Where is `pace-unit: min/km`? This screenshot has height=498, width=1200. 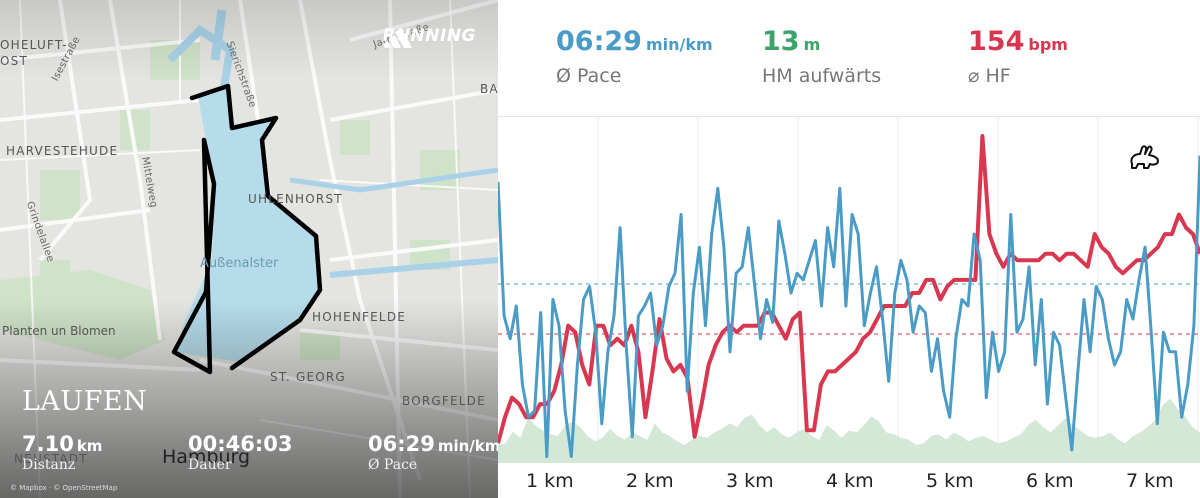 pace-unit: min/km is located at coordinates (467, 446).